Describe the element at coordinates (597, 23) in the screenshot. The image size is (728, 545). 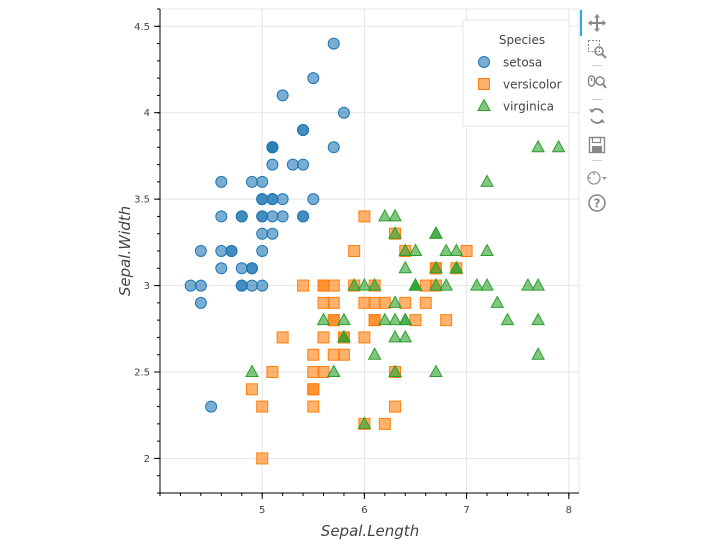
I see `pan-icon` at that location.